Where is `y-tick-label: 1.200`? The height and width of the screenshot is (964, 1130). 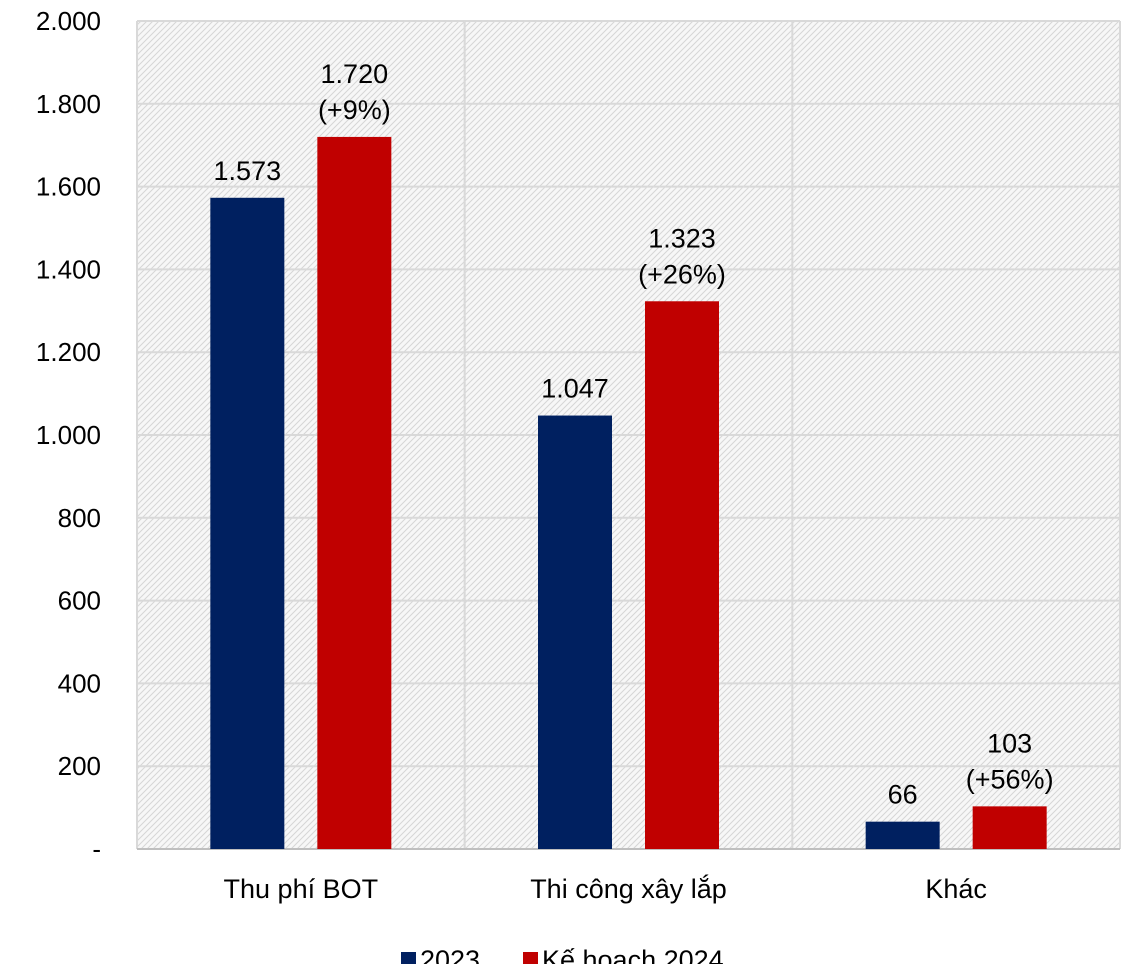
y-tick-label: 1.200 is located at coordinates (68, 352).